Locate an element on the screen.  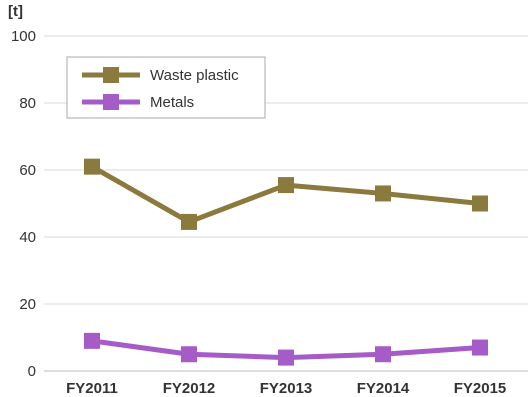
legend-label-waste-plastic: Waste plastic is located at coordinates (194, 75).